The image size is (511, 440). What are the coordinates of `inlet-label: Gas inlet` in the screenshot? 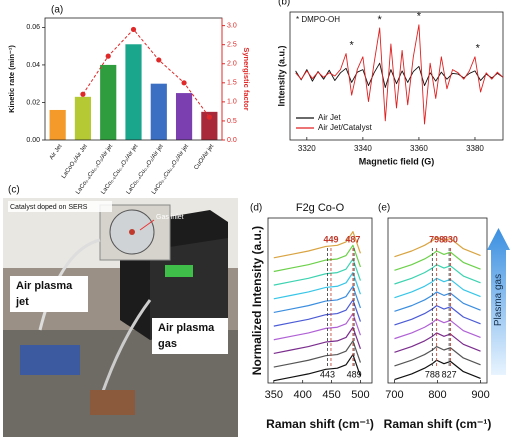 It's located at (170, 217).